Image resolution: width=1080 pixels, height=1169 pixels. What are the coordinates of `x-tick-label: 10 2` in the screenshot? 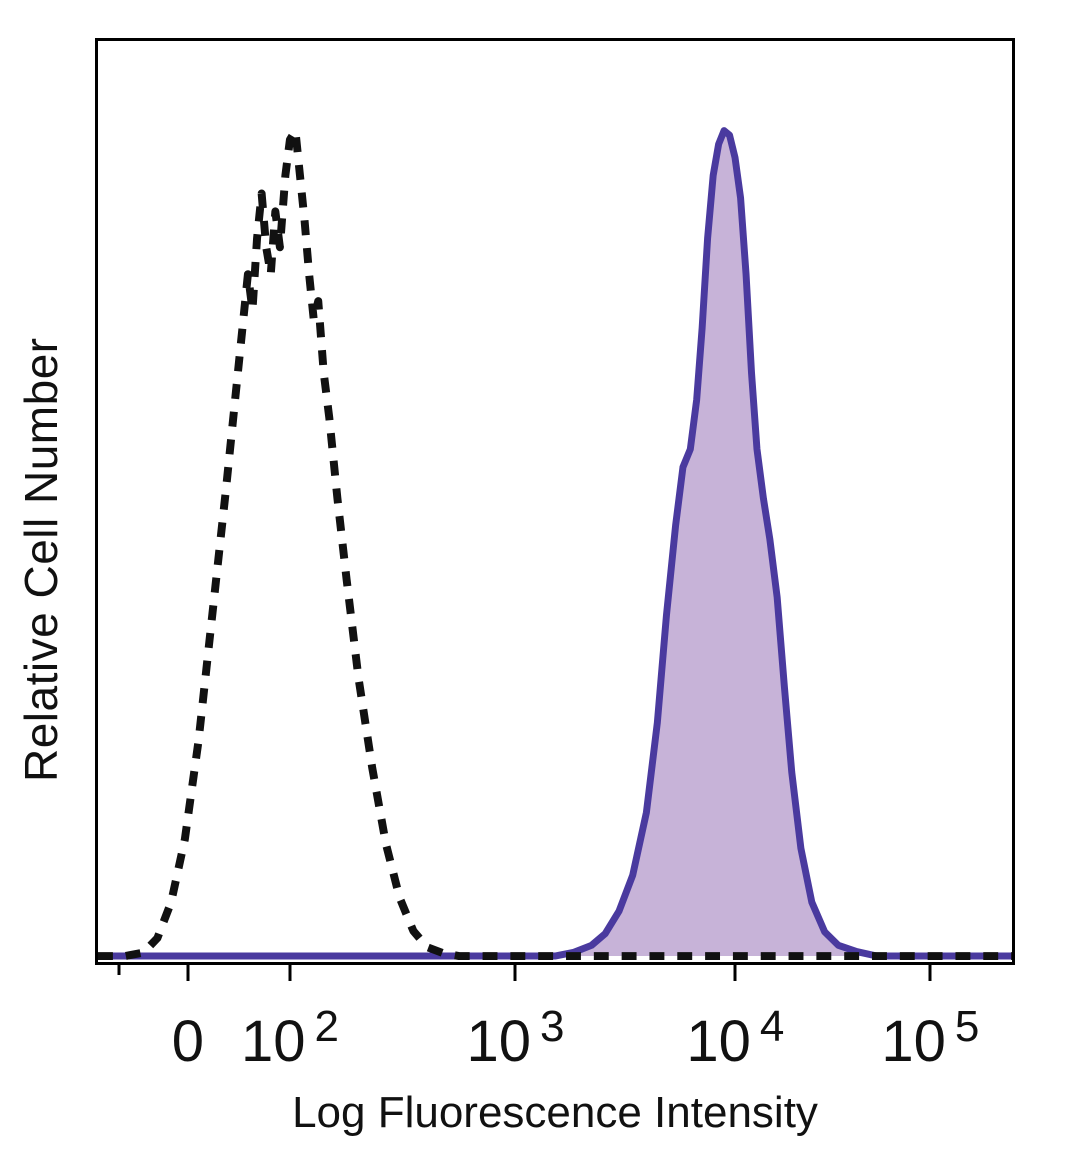 It's located at (290, 1038).